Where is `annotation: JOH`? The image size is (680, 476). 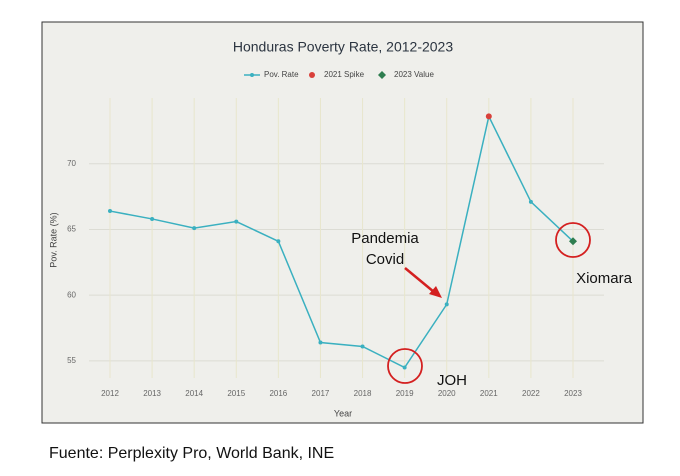 annotation: JOH is located at coordinates (452, 380).